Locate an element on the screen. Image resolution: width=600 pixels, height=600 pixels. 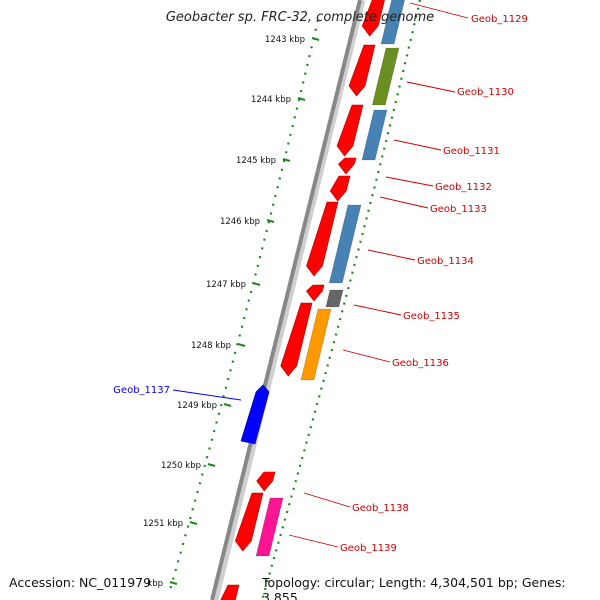
map-title: Geobacter sp. FRC-32, complete genome is located at coordinates (300, 17).